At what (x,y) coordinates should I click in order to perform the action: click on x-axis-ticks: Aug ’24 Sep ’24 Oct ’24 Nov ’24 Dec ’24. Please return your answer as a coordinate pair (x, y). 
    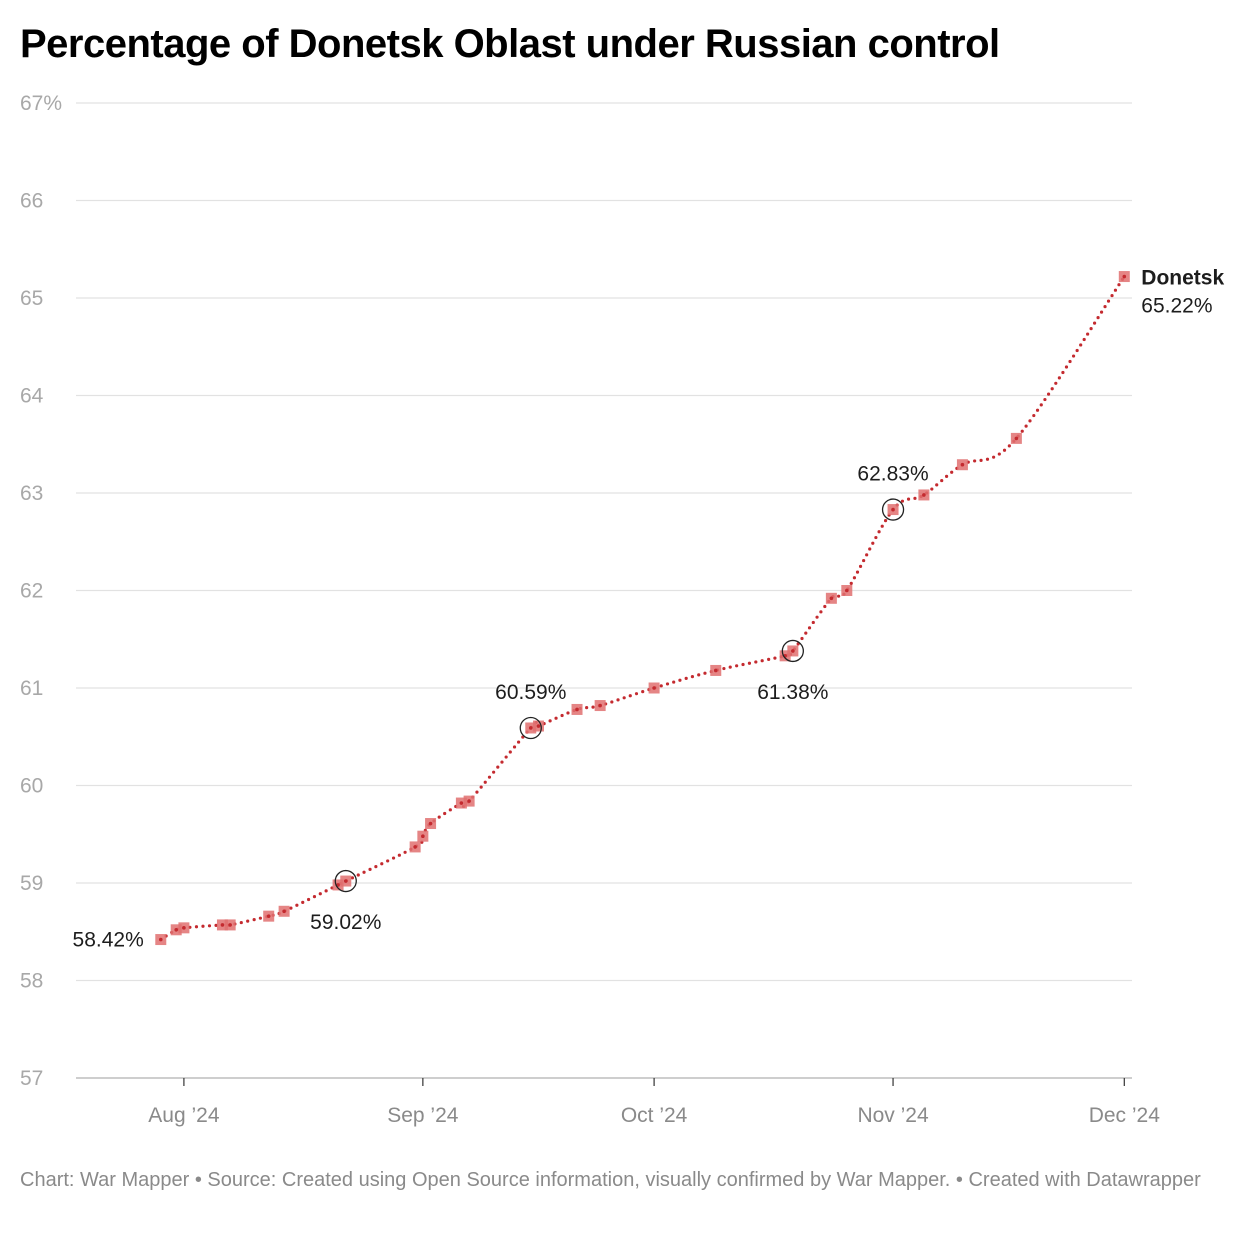
    Looking at the image, I should click on (654, 1102).